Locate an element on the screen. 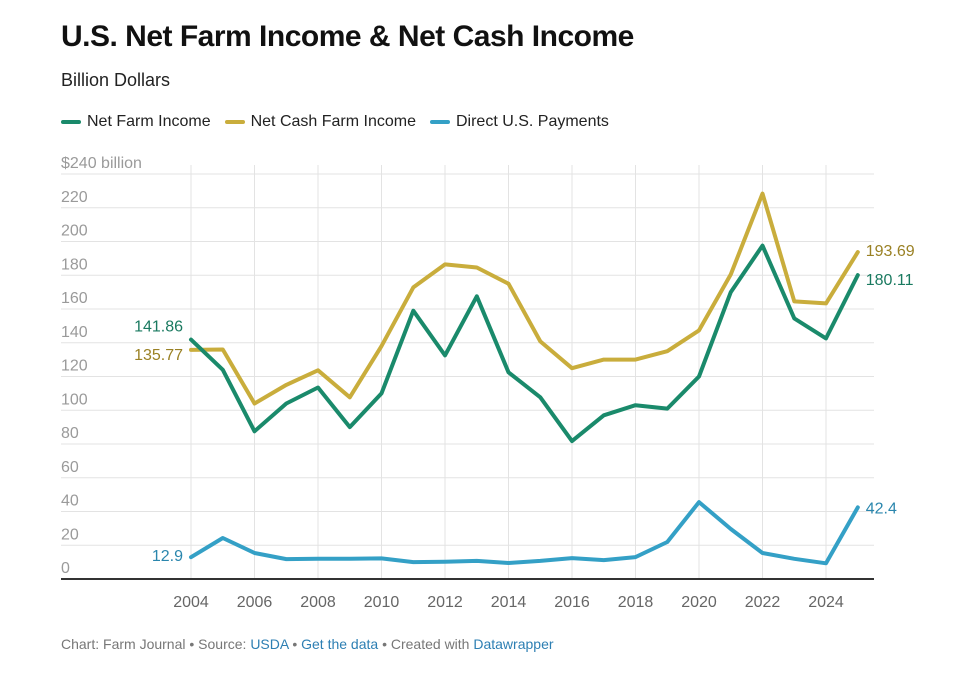 The image size is (960, 683). legend-item-direct-payments: Direct U.S. Payments is located at coordinates (519, 122).